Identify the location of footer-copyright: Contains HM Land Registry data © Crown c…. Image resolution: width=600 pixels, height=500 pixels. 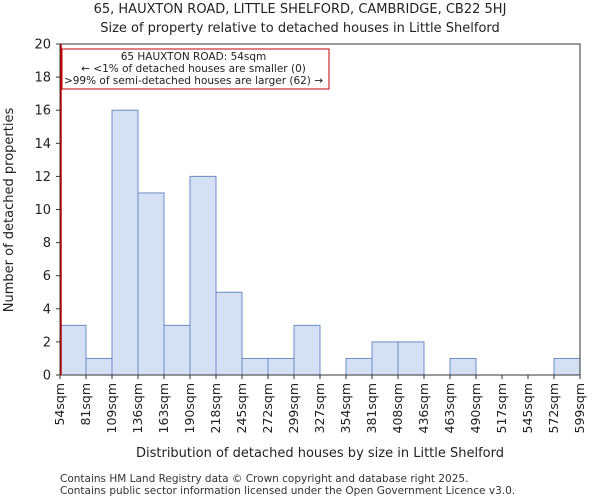
(264, 479).